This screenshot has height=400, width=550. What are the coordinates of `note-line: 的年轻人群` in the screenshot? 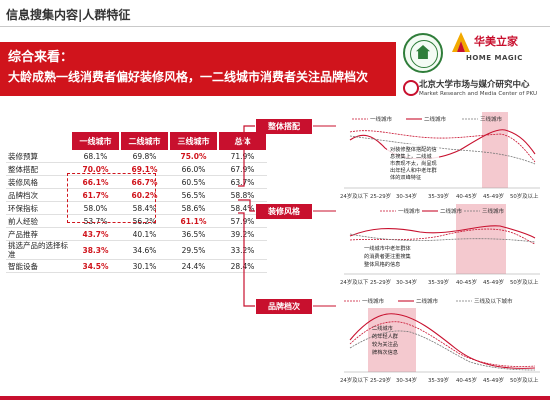 It's located at (385, 336).